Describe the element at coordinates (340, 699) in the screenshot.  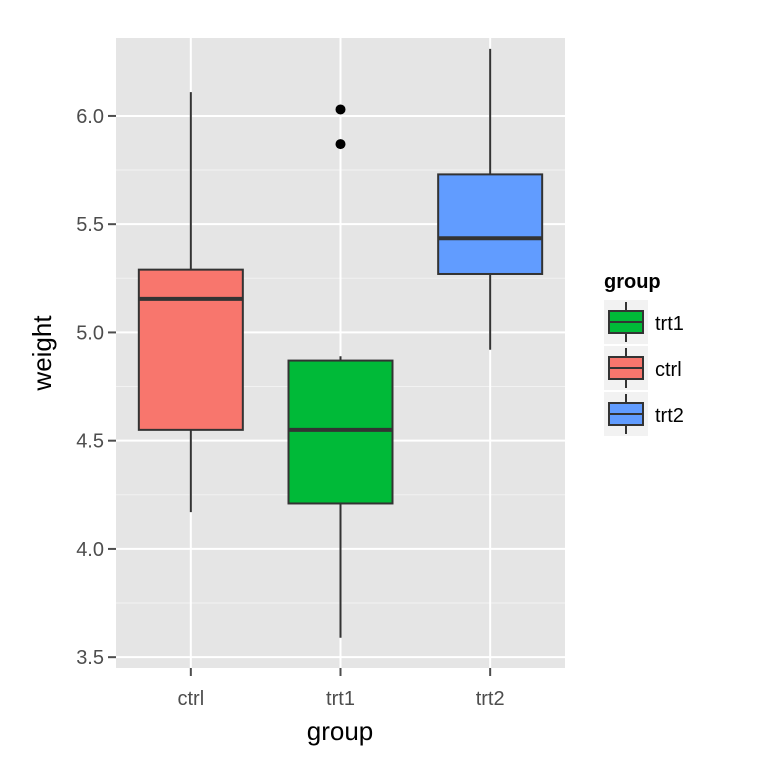
I see `x-tick-label: trt1` at that location.